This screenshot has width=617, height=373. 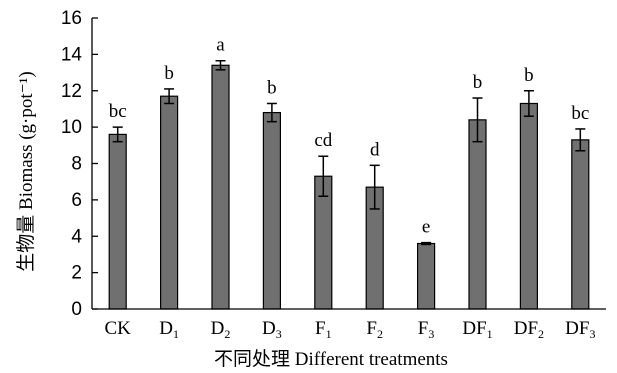 What do you see at coordinates (76, 273) in the screenshot?
I see `y-tick-label: 2` at bounding box center [76, 273].